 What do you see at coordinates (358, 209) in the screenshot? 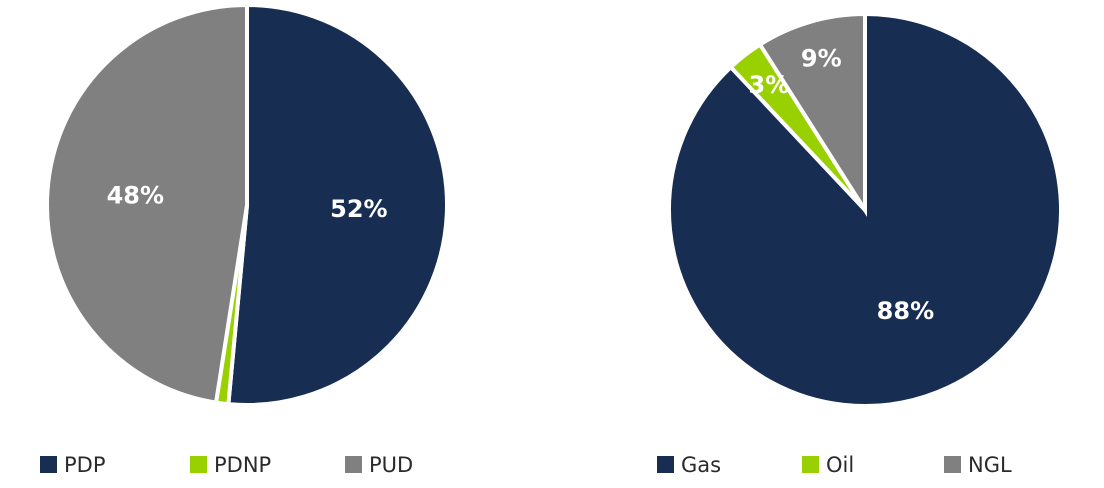
I see `data-label: 52%` at bounding box center [358, 209].